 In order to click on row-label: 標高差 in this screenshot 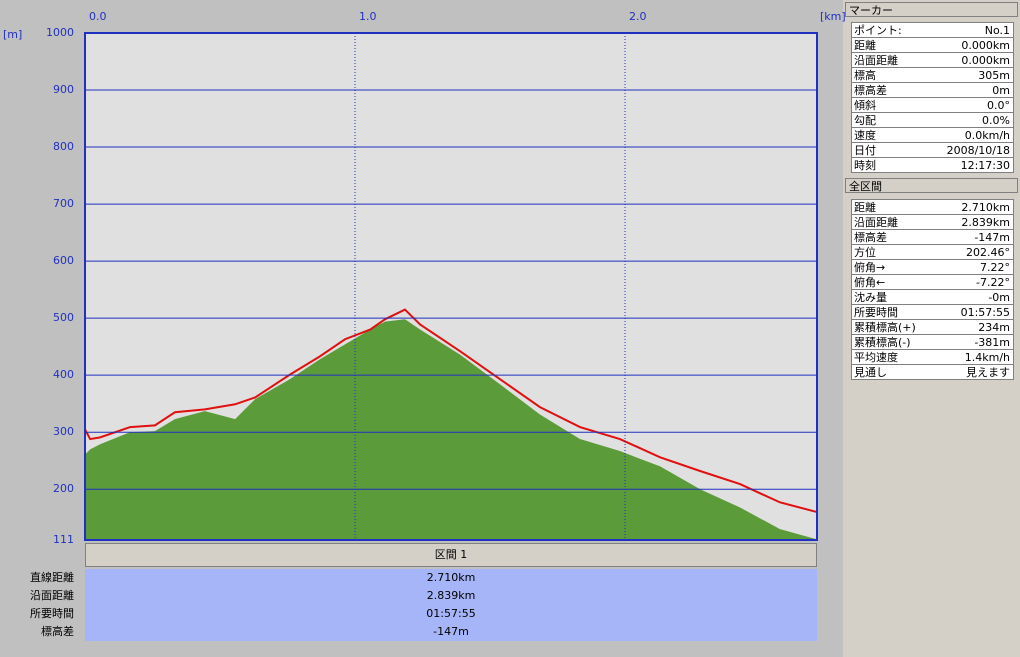, I will do `click(57, 631)`.